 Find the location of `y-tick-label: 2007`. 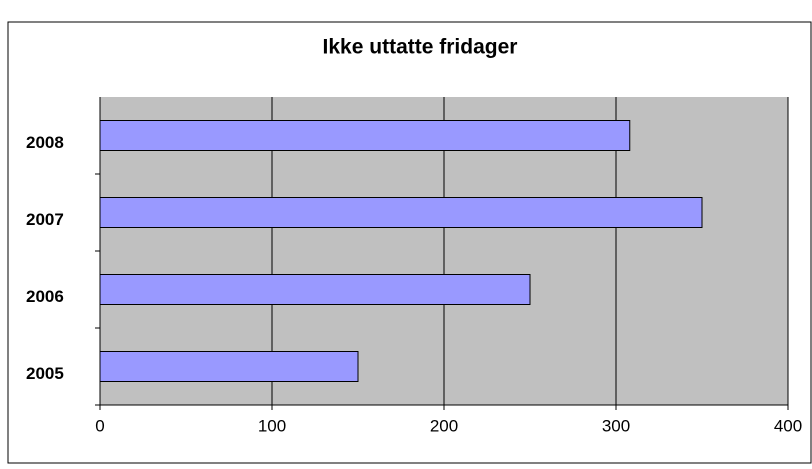

y-tick-label: 2007 is located at coordinates (45, 219).